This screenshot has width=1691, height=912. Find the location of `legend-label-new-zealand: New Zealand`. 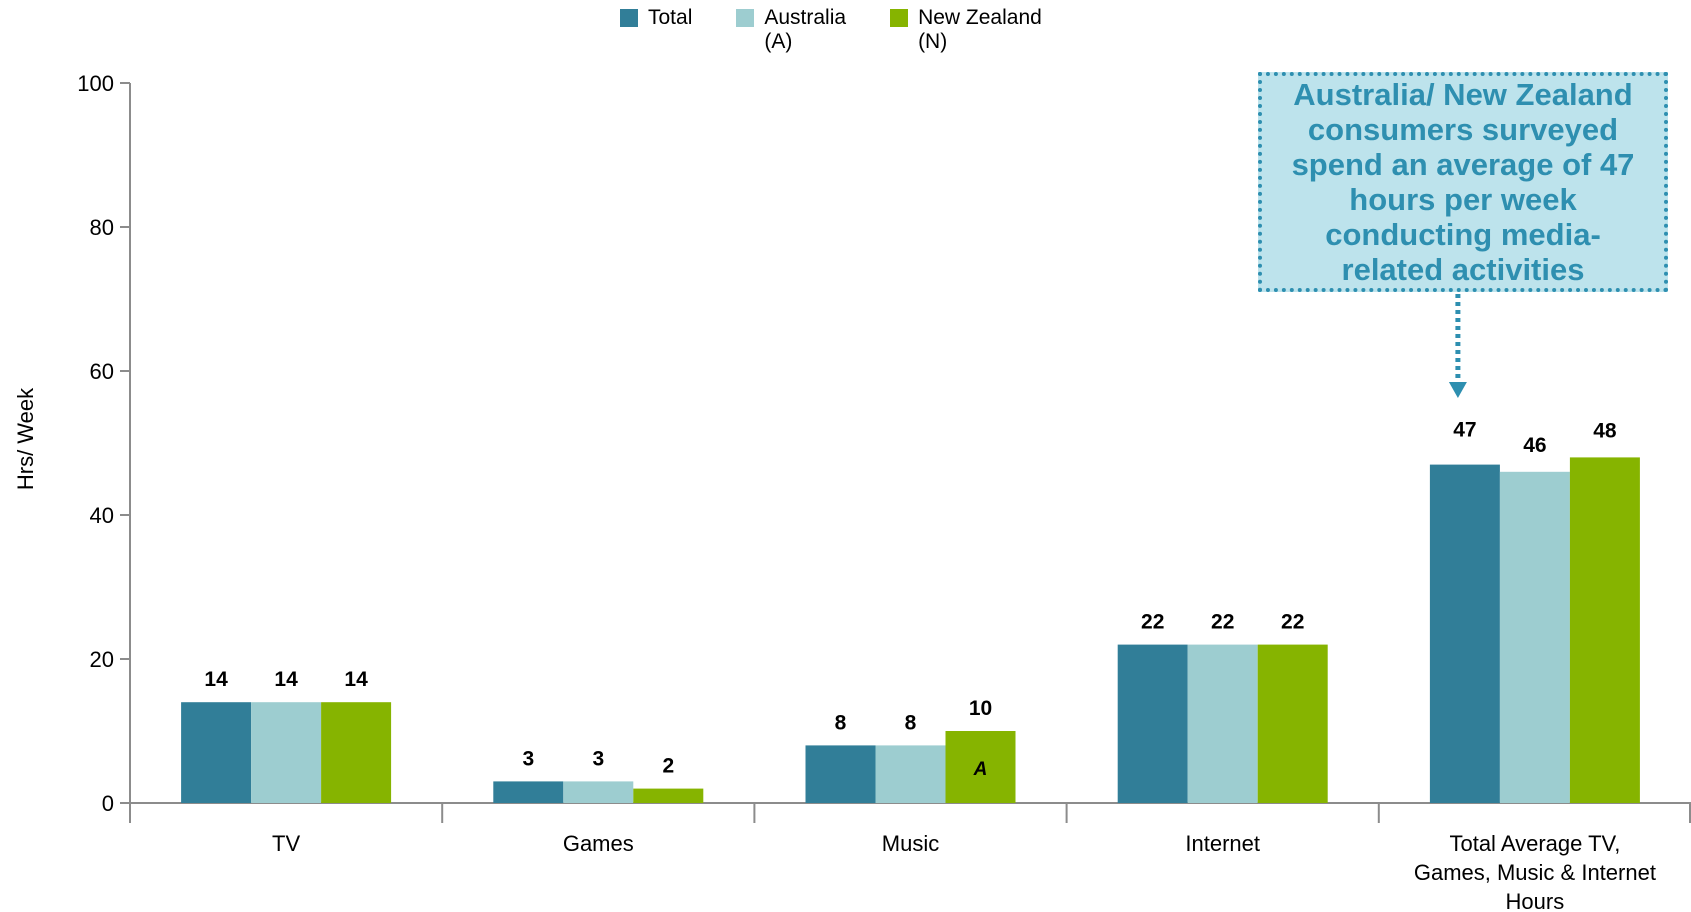

legend-label-new-zealand: New Zealand is located at coordinates (980, 17).